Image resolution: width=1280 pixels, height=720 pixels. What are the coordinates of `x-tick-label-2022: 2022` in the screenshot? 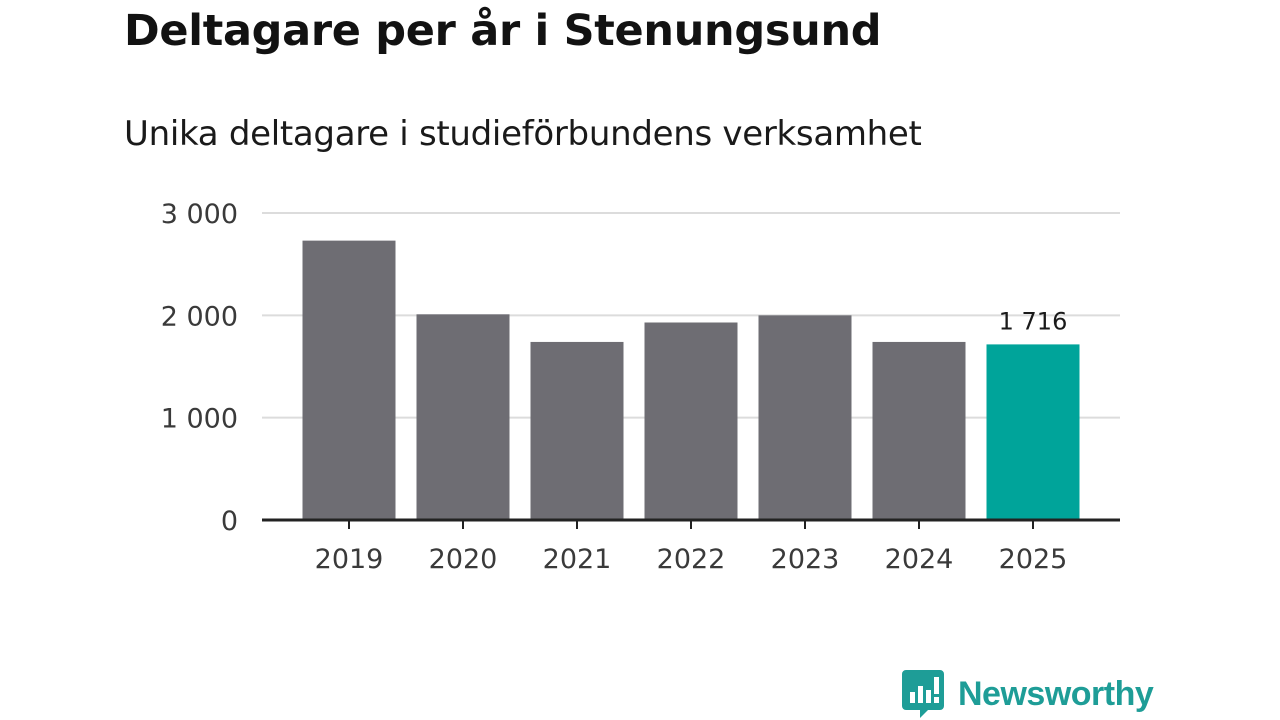 It's located at (691, 559).